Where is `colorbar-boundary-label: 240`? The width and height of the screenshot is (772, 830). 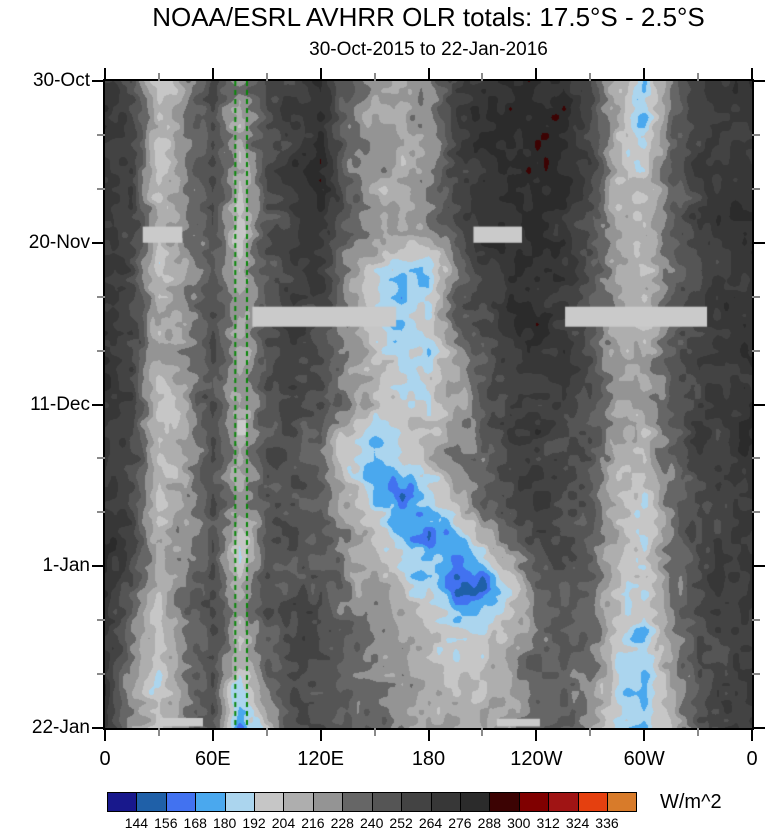 colorbar-boundary-label: 240 is located at coordinates (372, 822).